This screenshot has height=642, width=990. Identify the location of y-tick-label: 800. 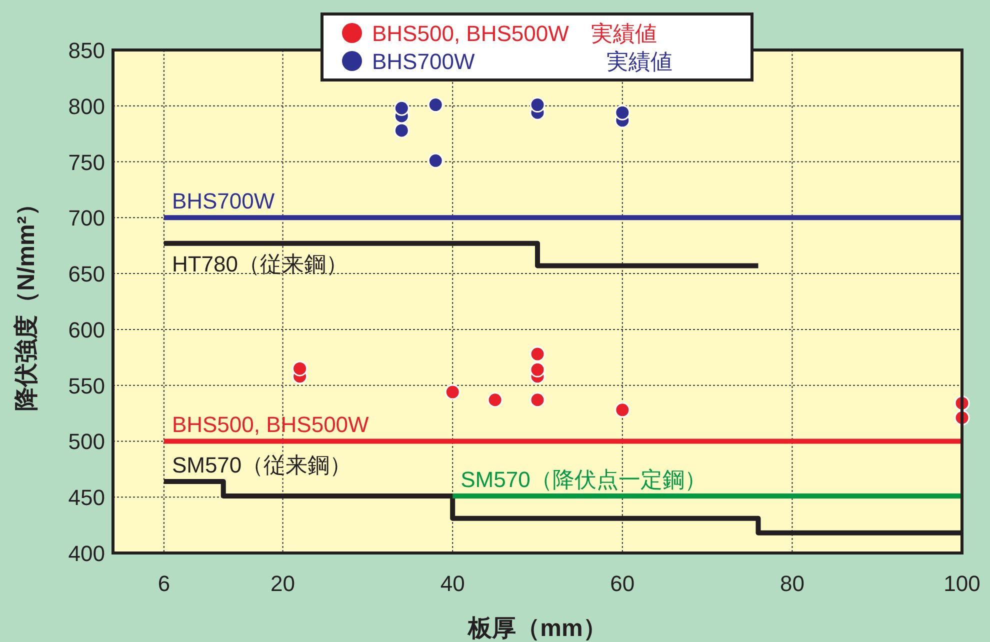
(86, 106).